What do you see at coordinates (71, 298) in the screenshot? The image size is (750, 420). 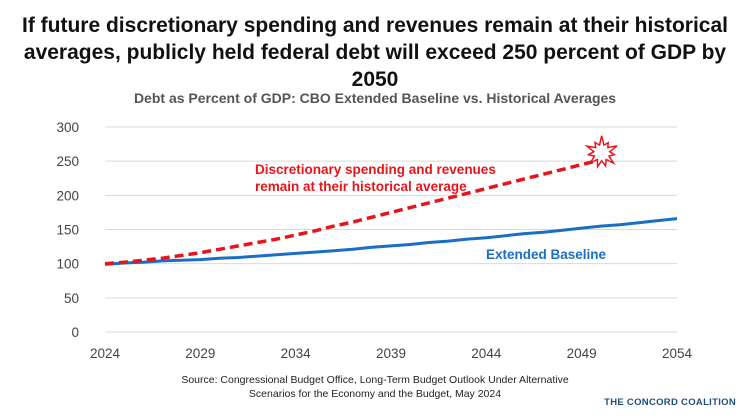 I see `y-tick-label: 50` at bounding box center [71, 298].